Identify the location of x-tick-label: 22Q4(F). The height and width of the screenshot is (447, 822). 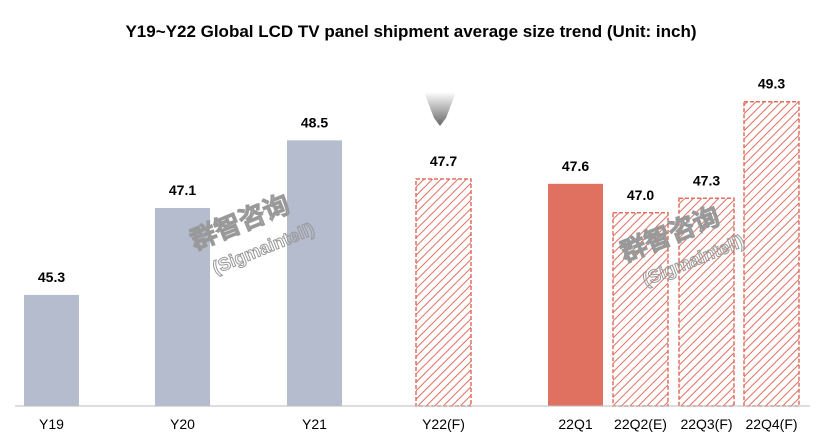
(771, 424).